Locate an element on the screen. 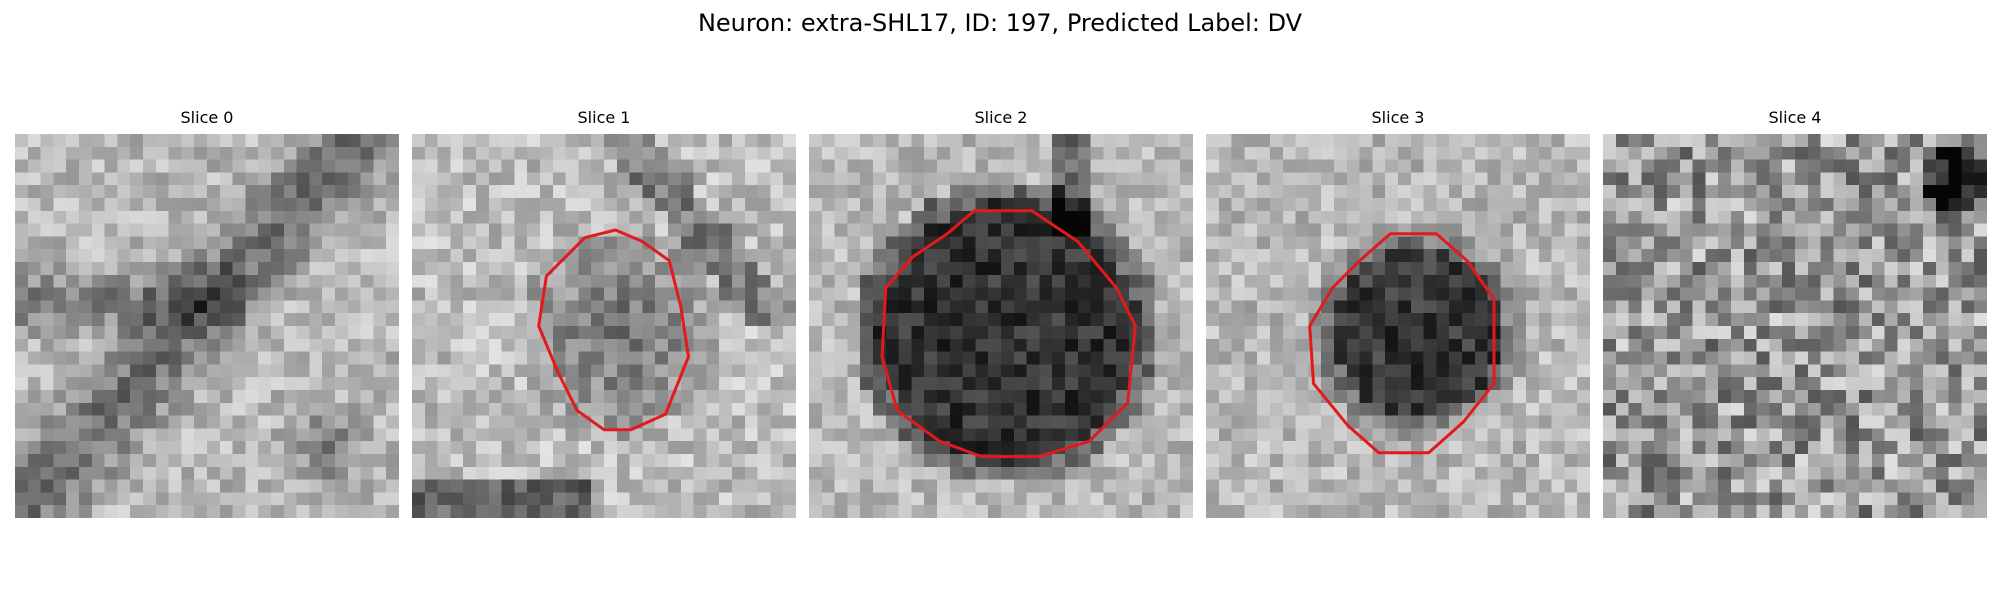  slice-panel-1: Slice 1 is located at coordinates (604, 313).